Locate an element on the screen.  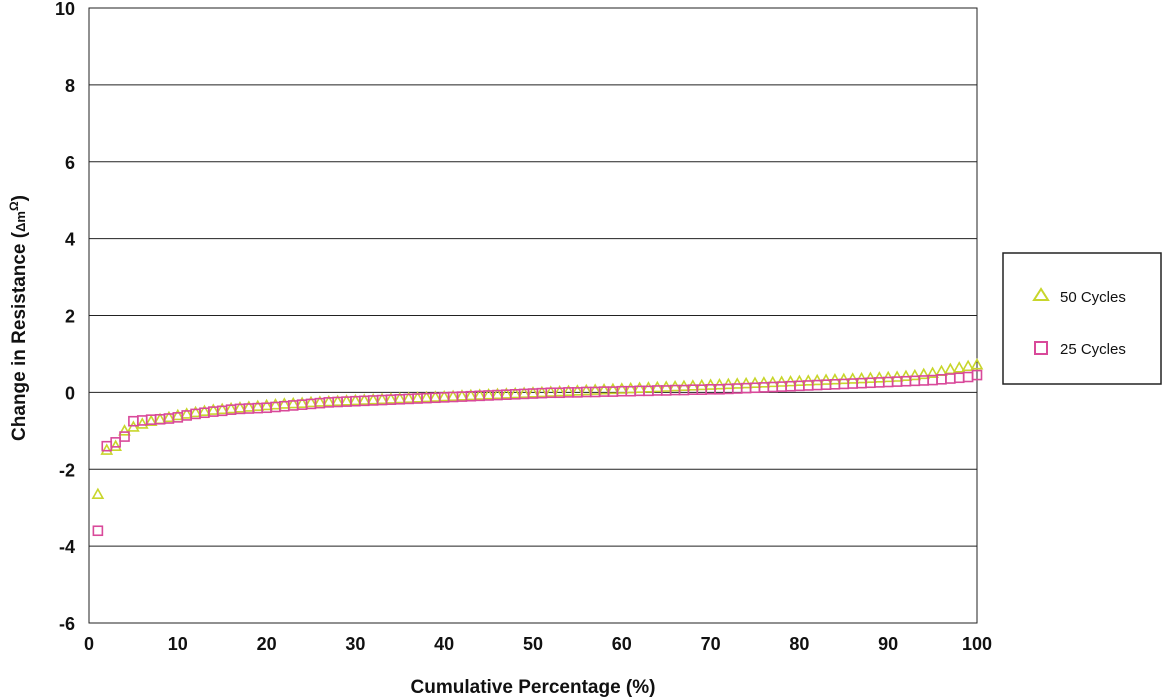
y-axis-title-suffix: ) is located at coordinates (19, 198).